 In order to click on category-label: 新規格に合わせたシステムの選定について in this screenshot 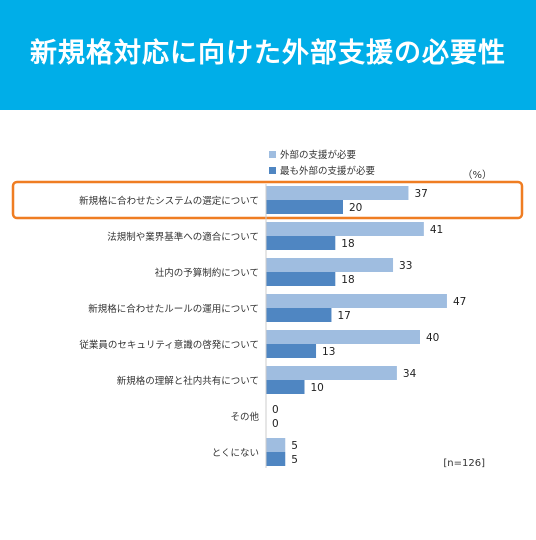, I will do `click(169, 201)`.